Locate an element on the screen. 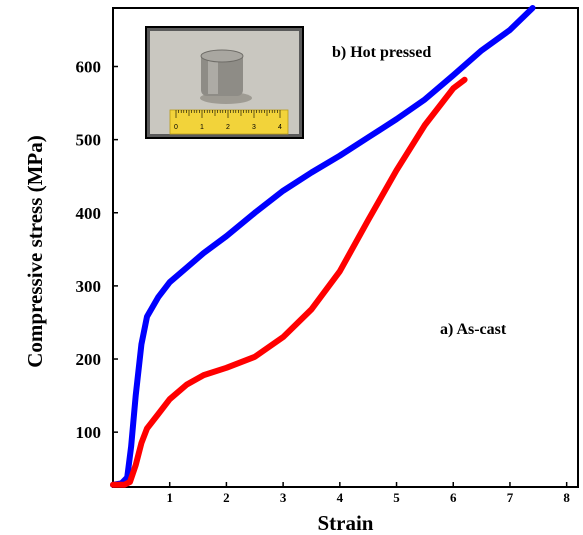  inset-photo: 0 1 2 3 4 is located at coordinates (224, 82).